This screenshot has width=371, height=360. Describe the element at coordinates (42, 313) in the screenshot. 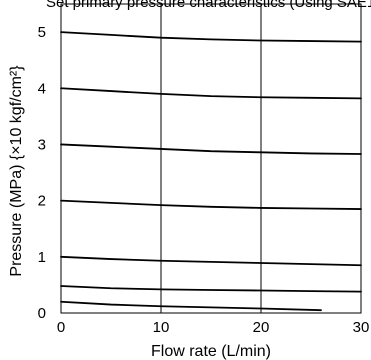

I see `y-tick-label: 0` at that location.